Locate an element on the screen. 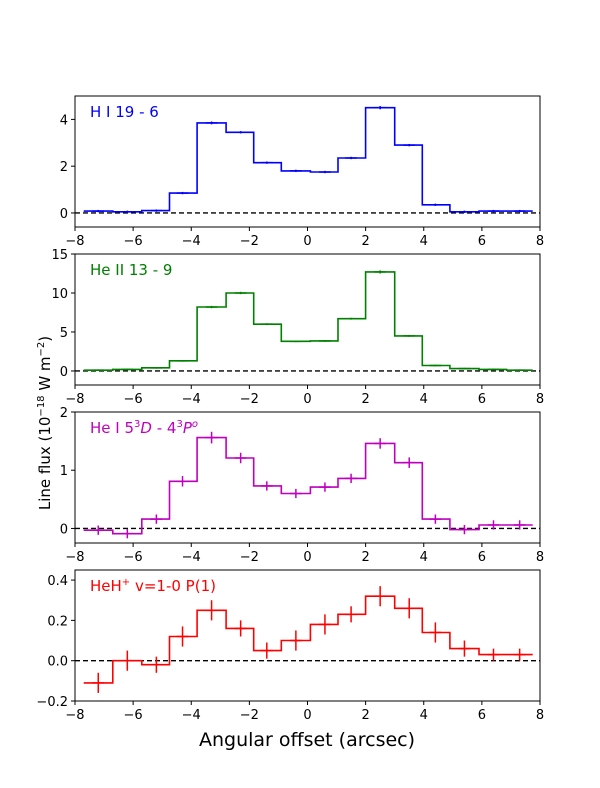 Image resolution: width=600 pixels, height=788 pixels. panel-title-part: 3 is located at coordinates (179, 424).